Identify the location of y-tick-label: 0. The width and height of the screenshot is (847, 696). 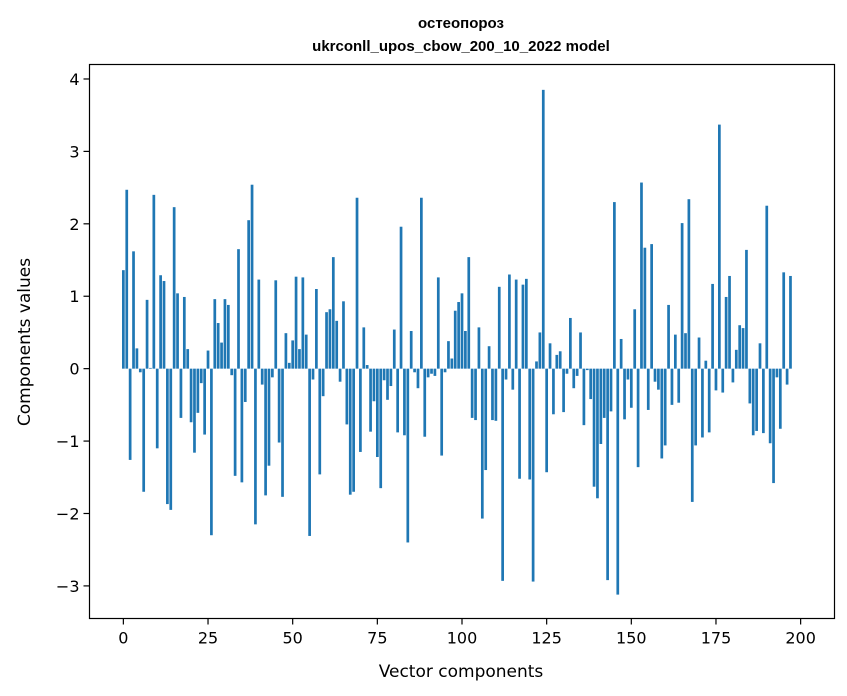
(74, 369).